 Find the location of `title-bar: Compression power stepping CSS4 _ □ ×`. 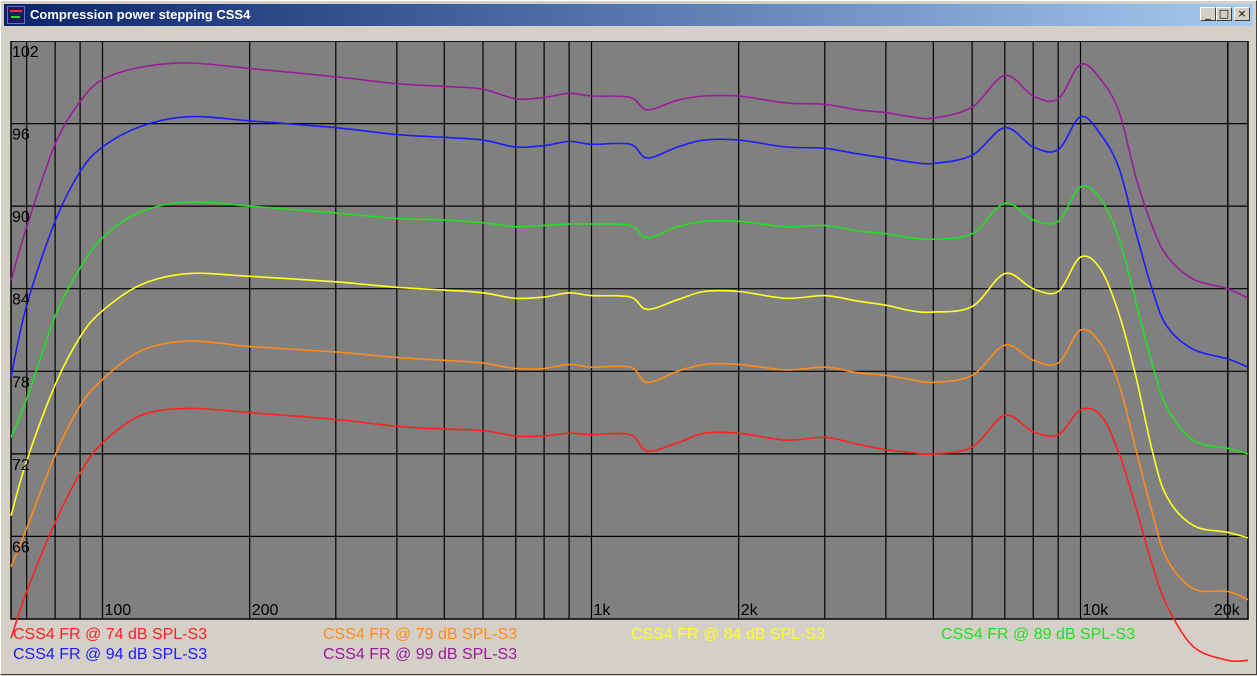

title-bar: Compression power stepping CSS4 _ □ × is located at coordinates (628, 15).